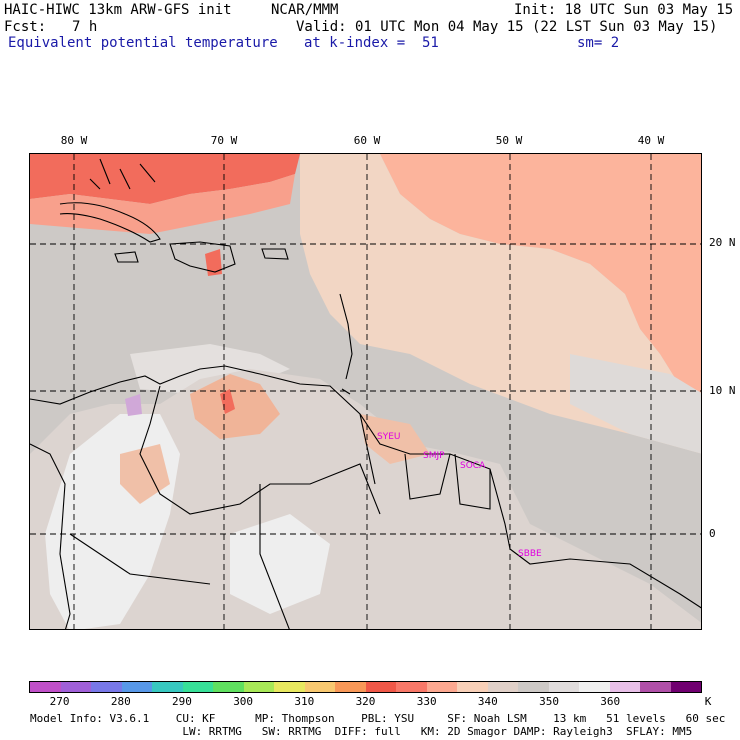  I want to click on guianas-borders, so click(425, 461).